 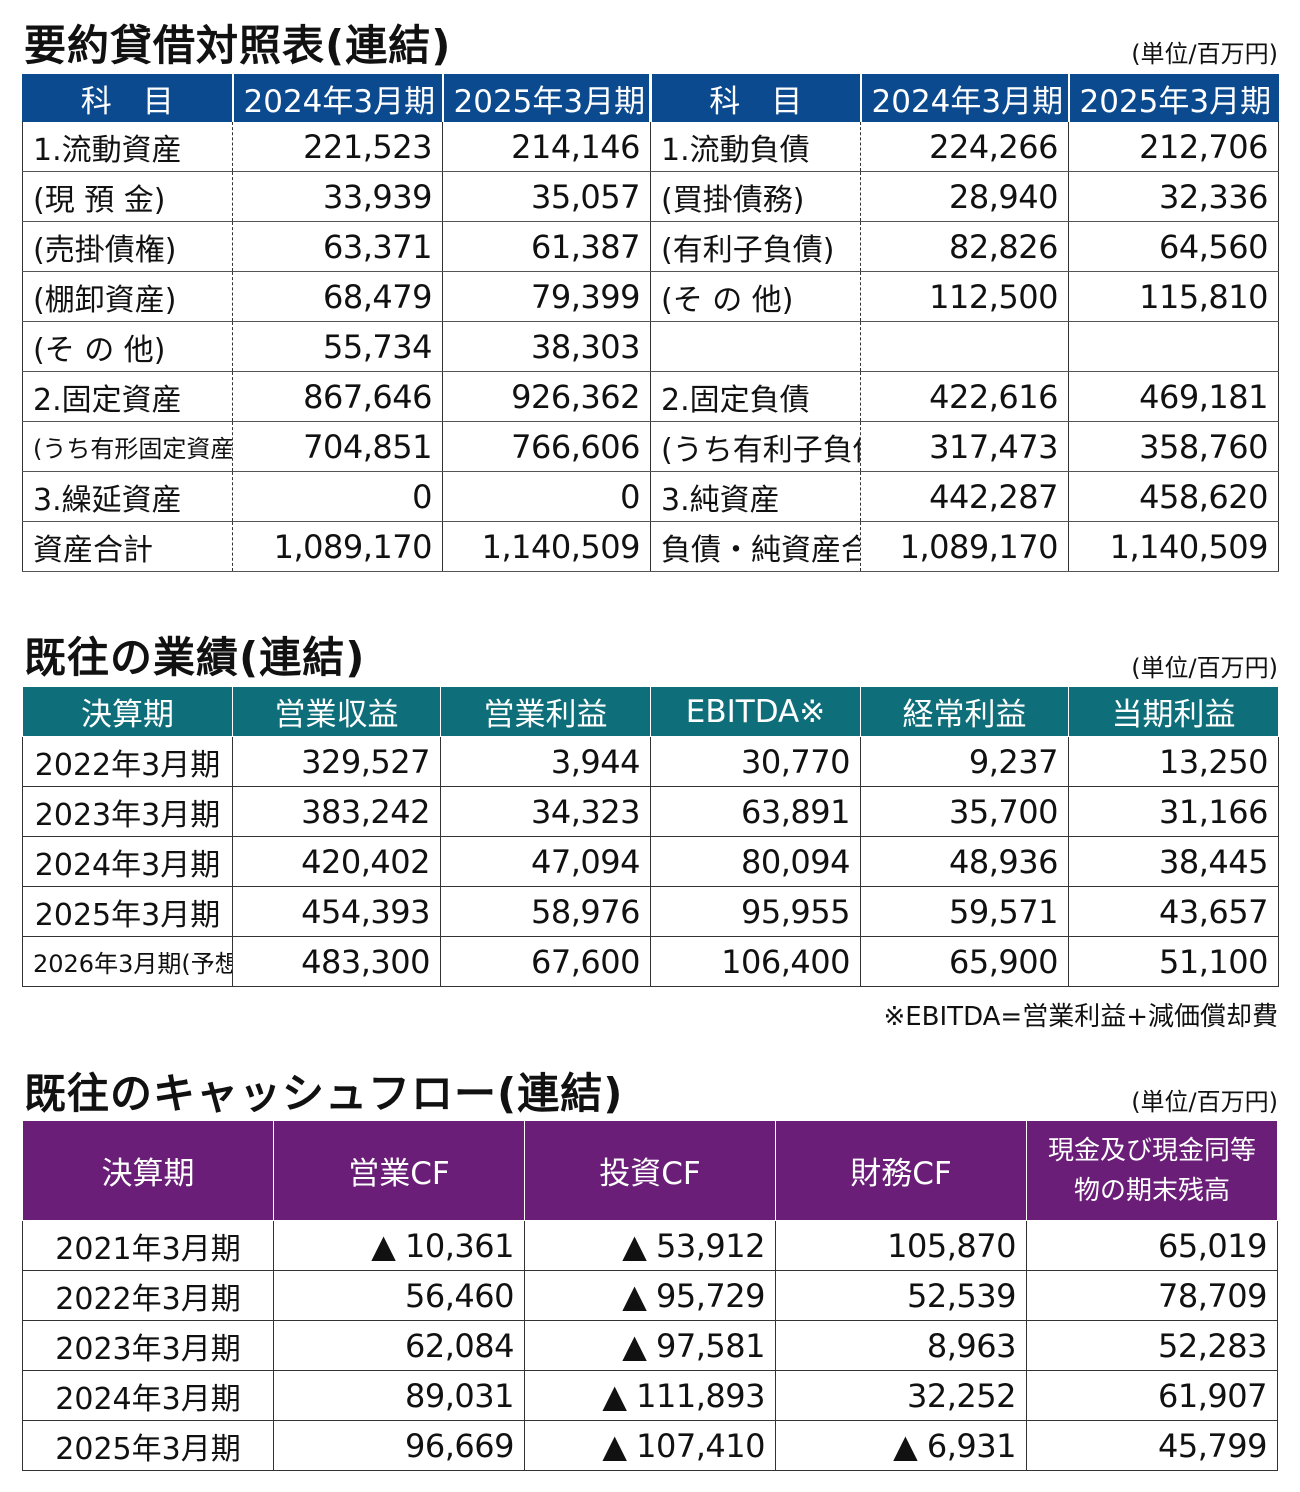 I want to click on cell-value: 67,600, so click(x=545, y=961).